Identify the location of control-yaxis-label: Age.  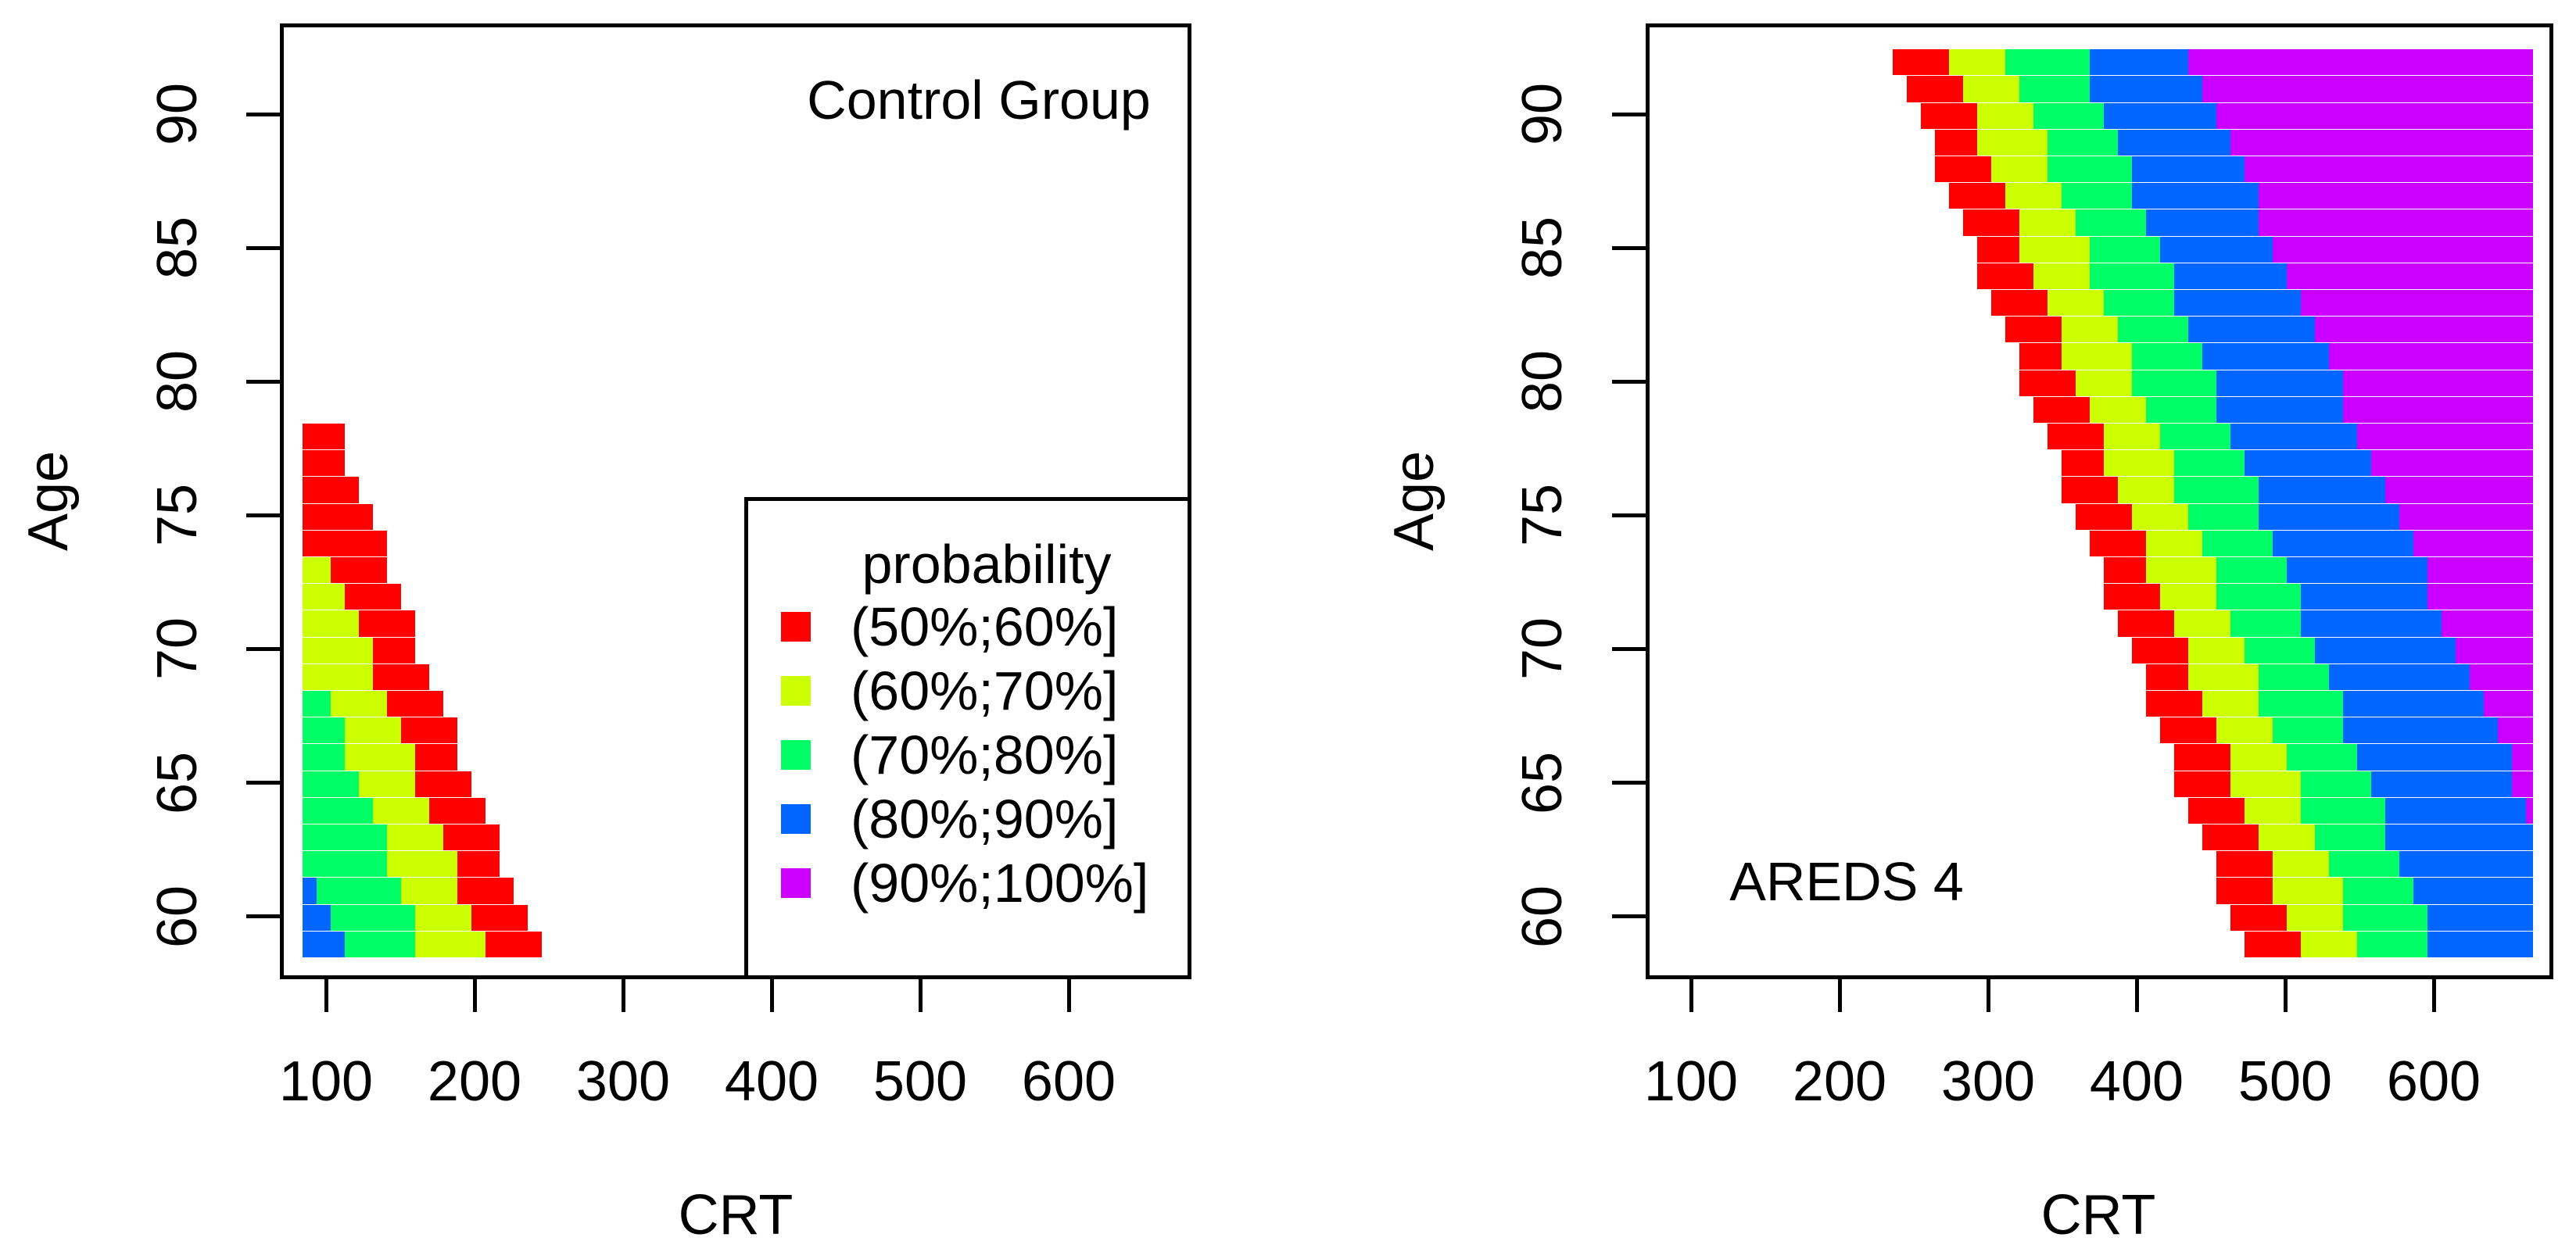
(48, 501).